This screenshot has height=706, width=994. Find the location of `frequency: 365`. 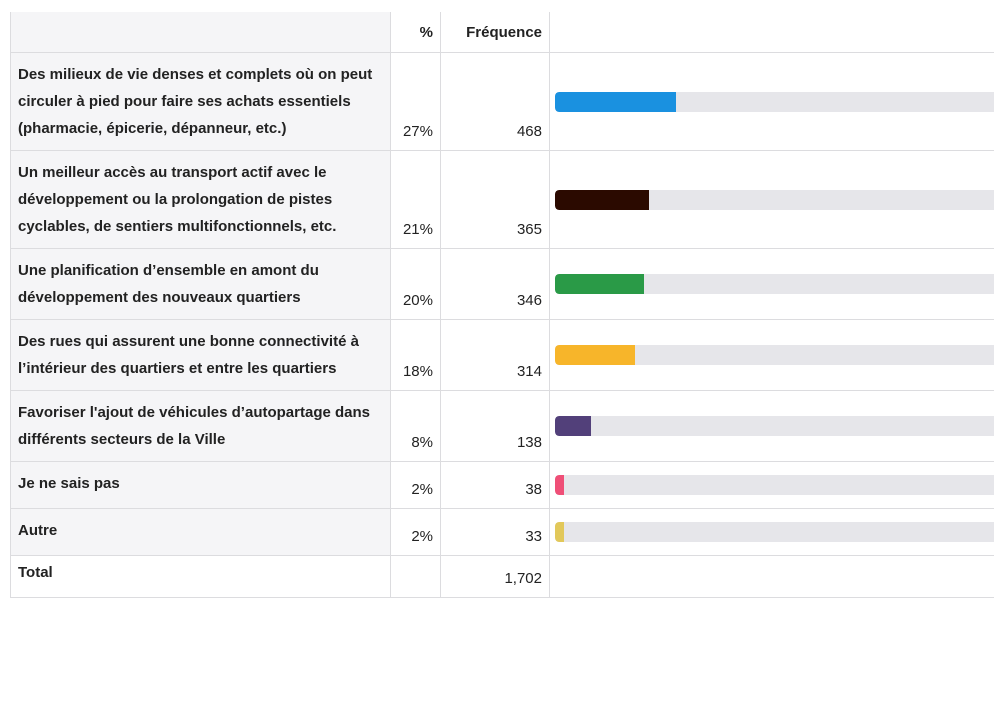

frequency: 365 is located at coordinates (495, 199).